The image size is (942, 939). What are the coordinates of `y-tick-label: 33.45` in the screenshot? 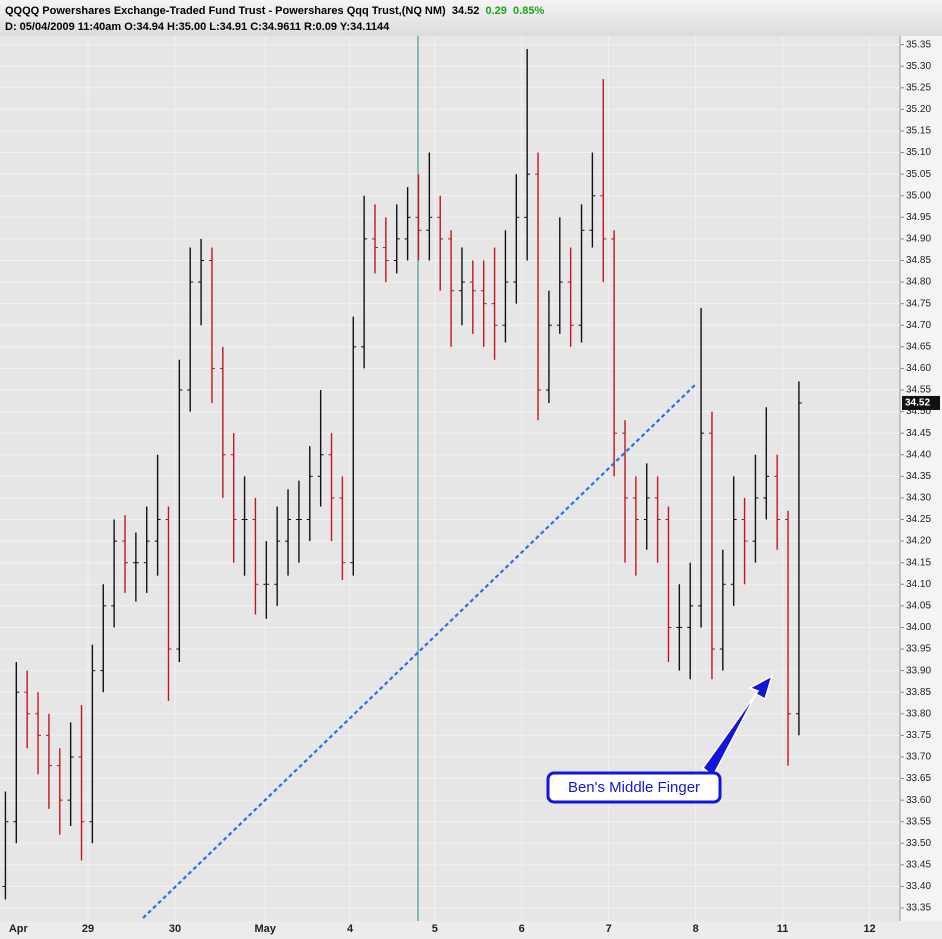 It's located at (918, 865).